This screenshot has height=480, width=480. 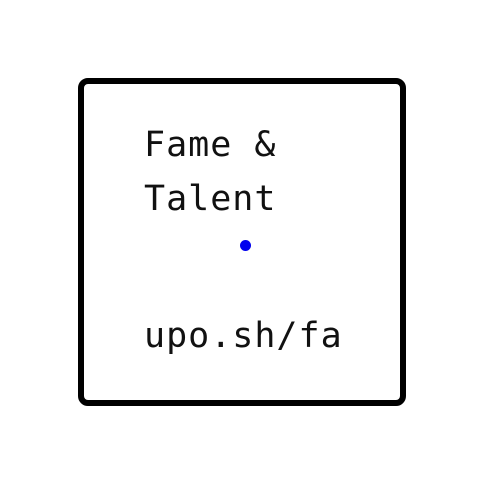 I want to click on title-line-1: Fame &, so click(x=210, y=145).